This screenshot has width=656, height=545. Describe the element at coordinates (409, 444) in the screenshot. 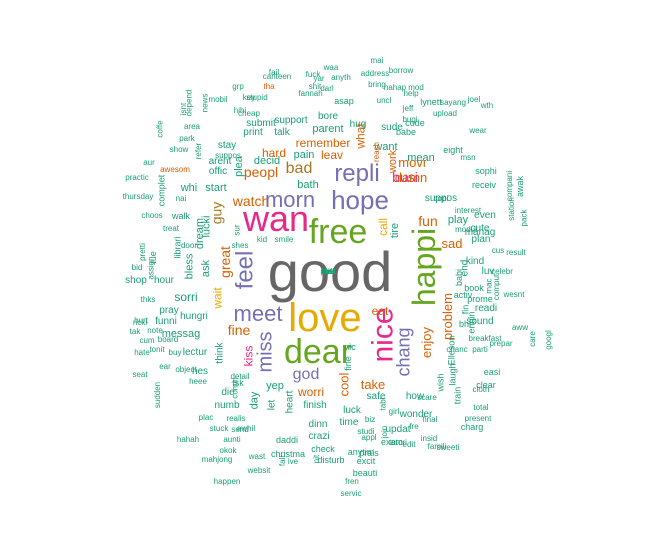

I see `cloud-word: edit` at that location.